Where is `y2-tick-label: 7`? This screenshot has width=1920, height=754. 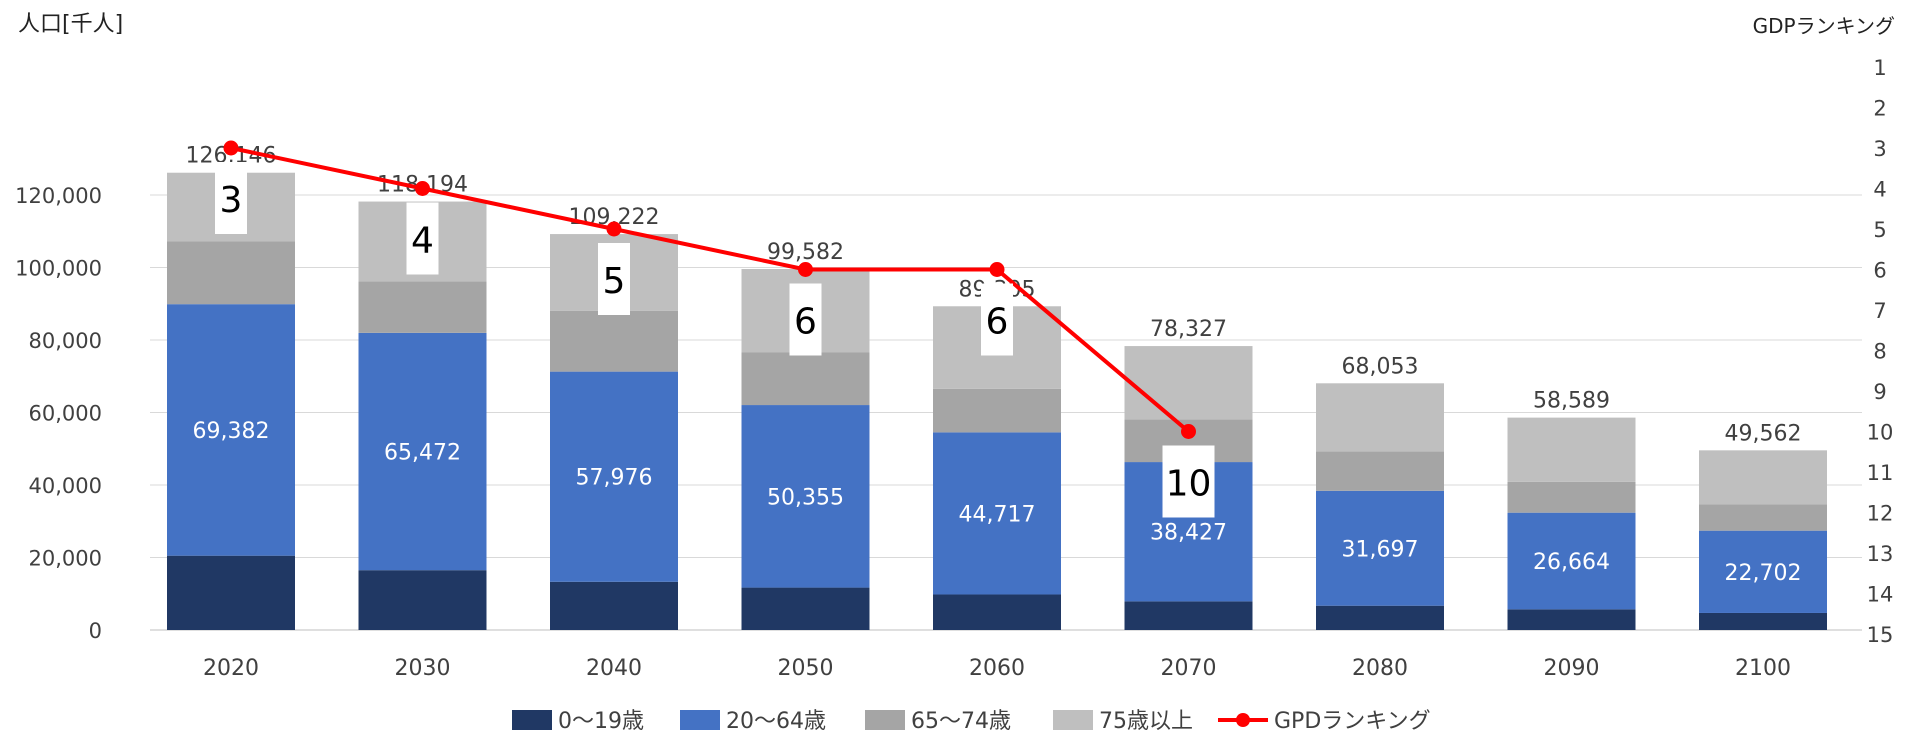 y2-tick-label: 7 is located at coordinates (1879, 311).